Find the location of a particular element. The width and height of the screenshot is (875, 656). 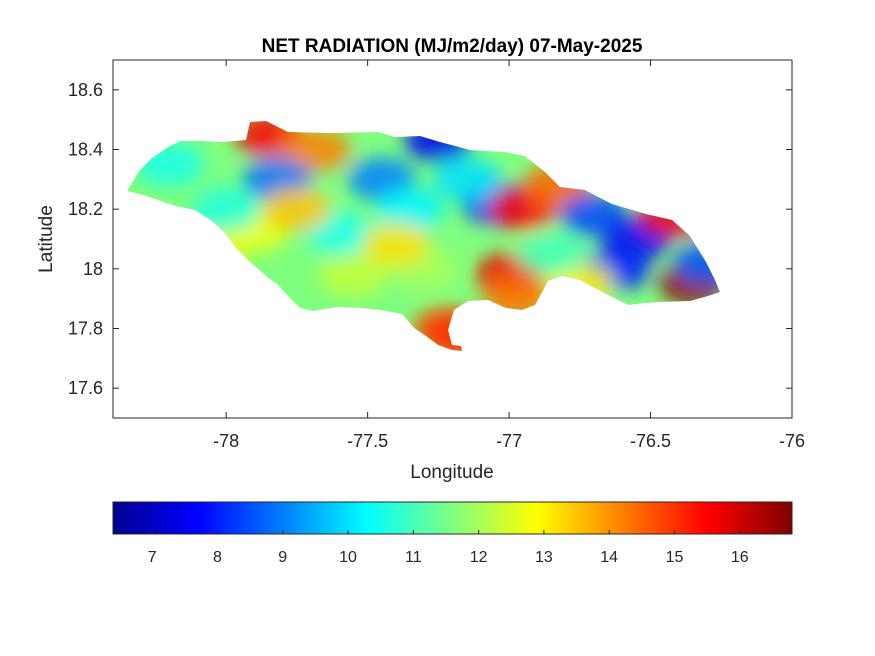

colorbar-tick-label: 12 is located at coordinates (479, 557).